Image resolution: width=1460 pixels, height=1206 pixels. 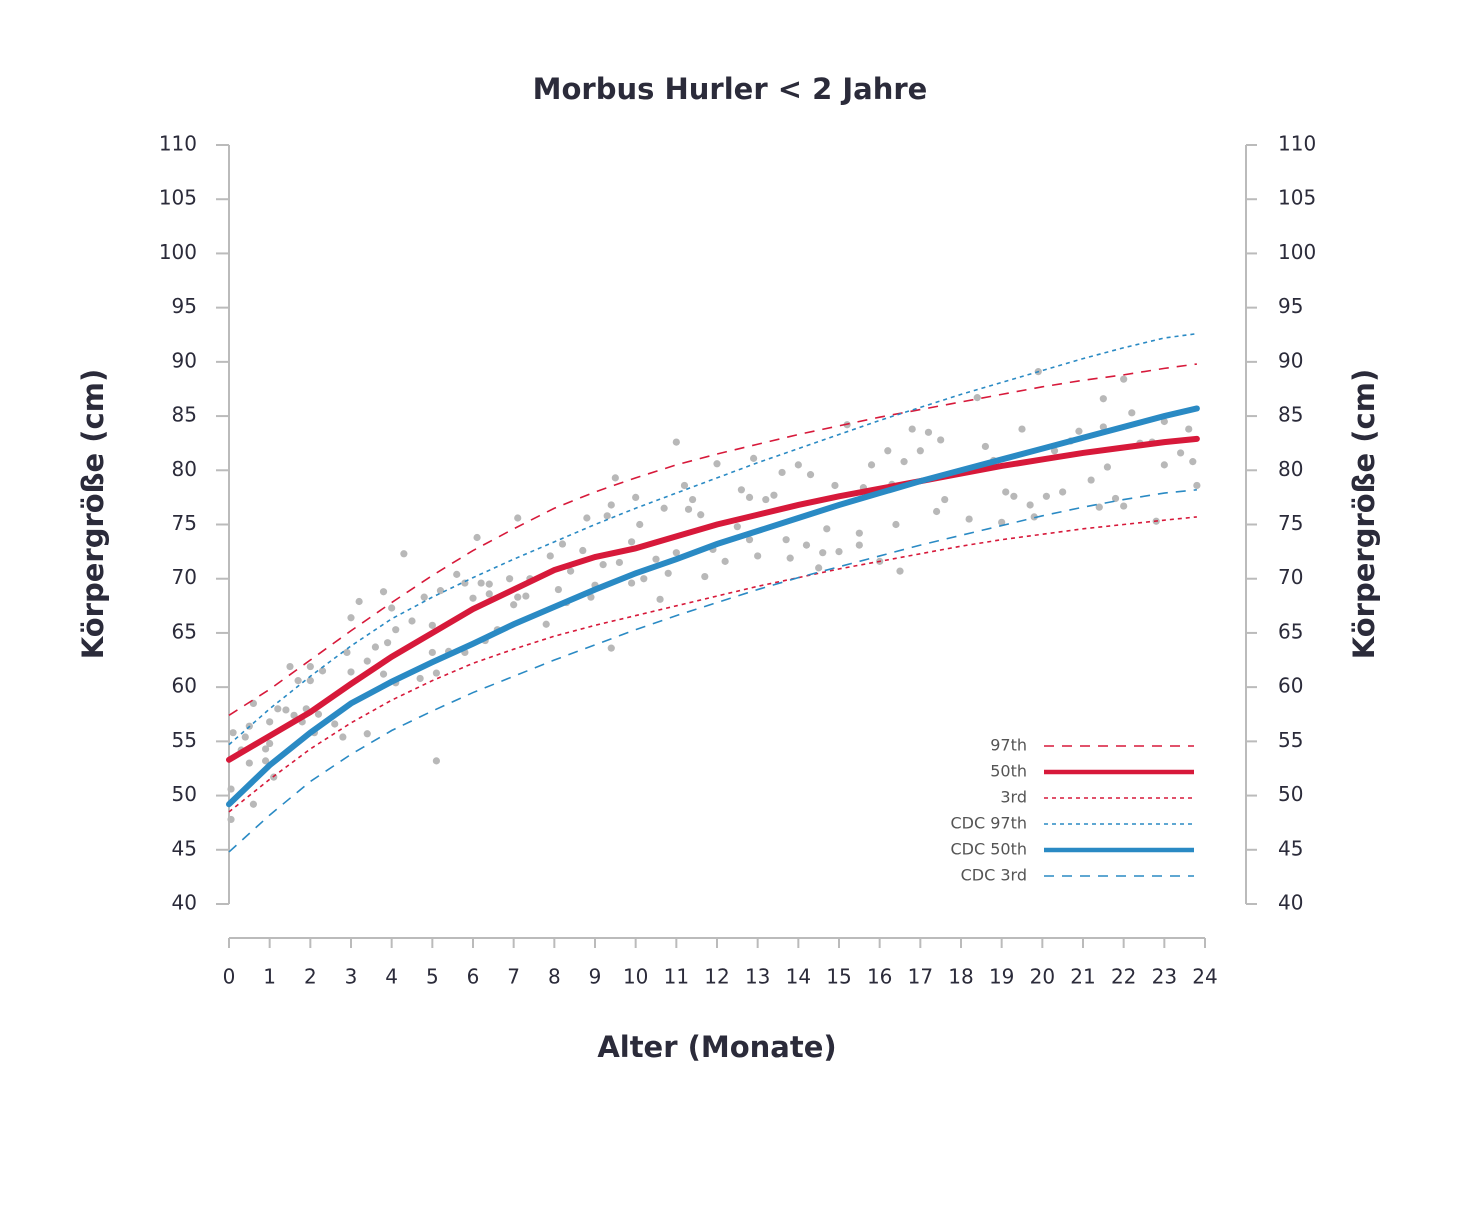 What do you see at coordinates (184, 631) in the screenshot?
I see `y-tick-label: 65` at bounding box center [184, 631].